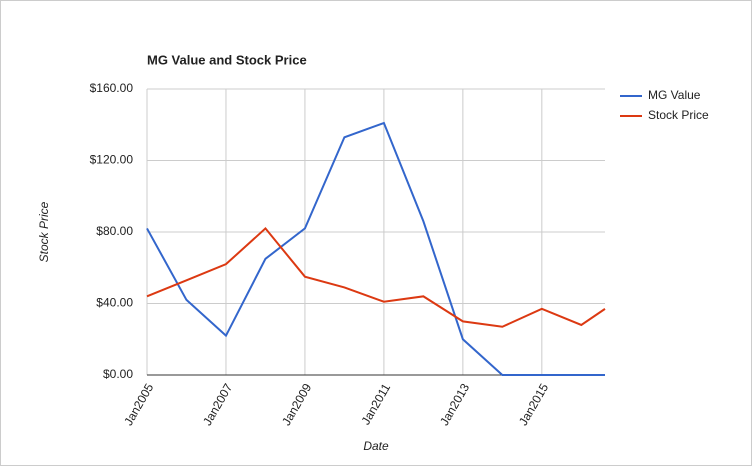 The height and width of the screenshot is (467, 752). I want to click on y-tick-label: $120.00, so click(112, 160).